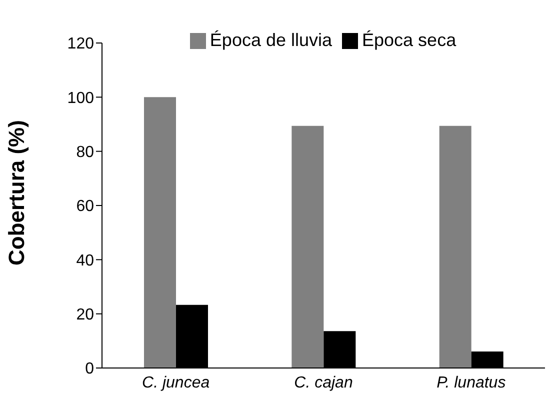 This screenshot has width=559, height=420. I want to click on y-tick-label: 80, so click(85, 153).